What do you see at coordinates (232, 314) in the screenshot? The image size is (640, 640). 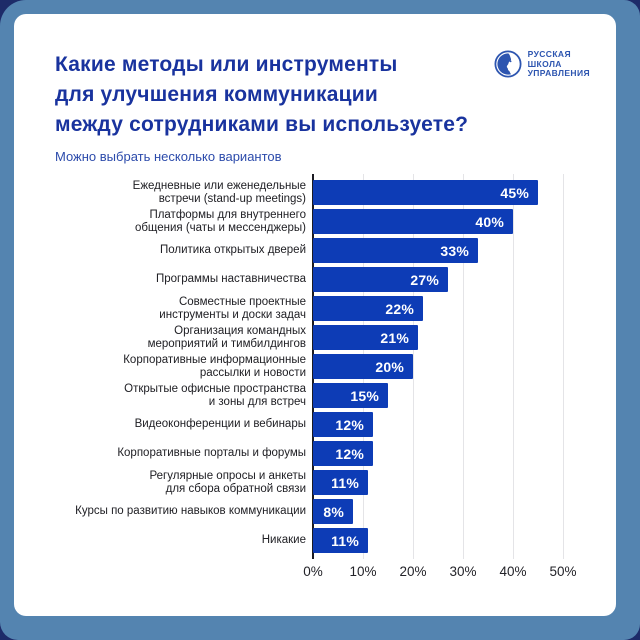 I see `category-label-line: инструменты и доски задач` at bounding box center [232, 314].